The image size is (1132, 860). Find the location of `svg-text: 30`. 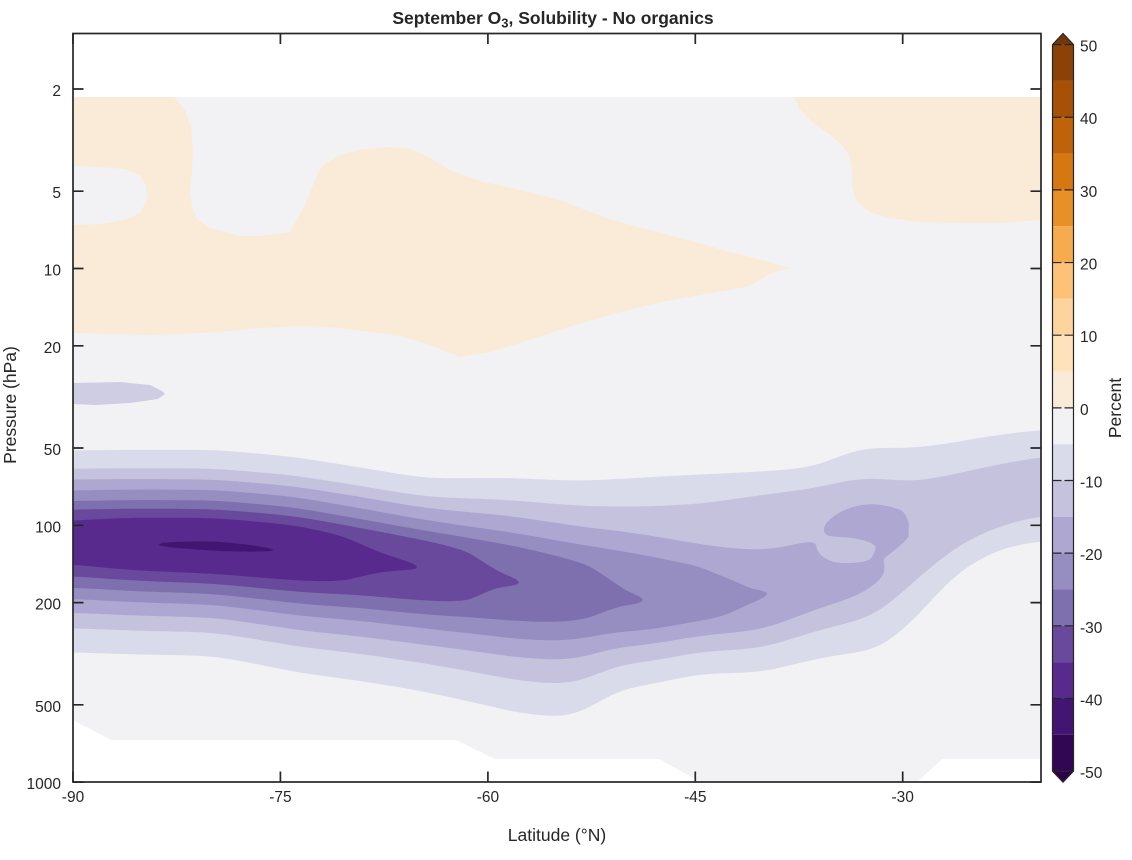

svg-text: 30 is located at coordinates (1089, 192).